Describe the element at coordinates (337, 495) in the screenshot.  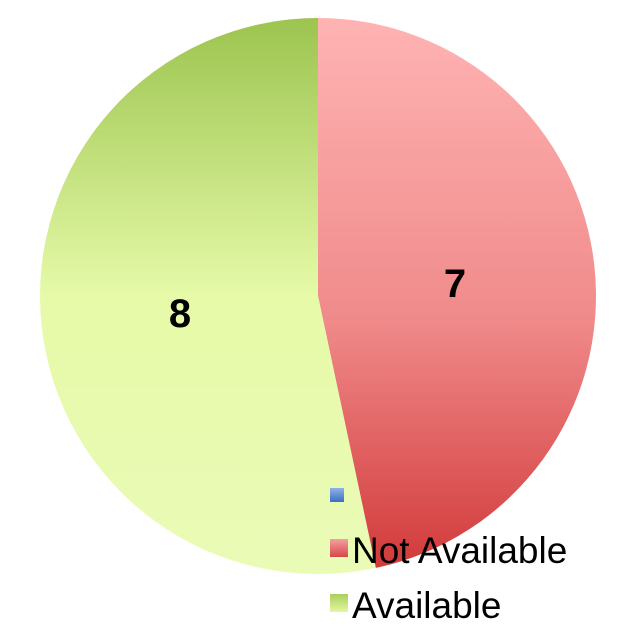
I see `legend-swatch-blank` at that location.